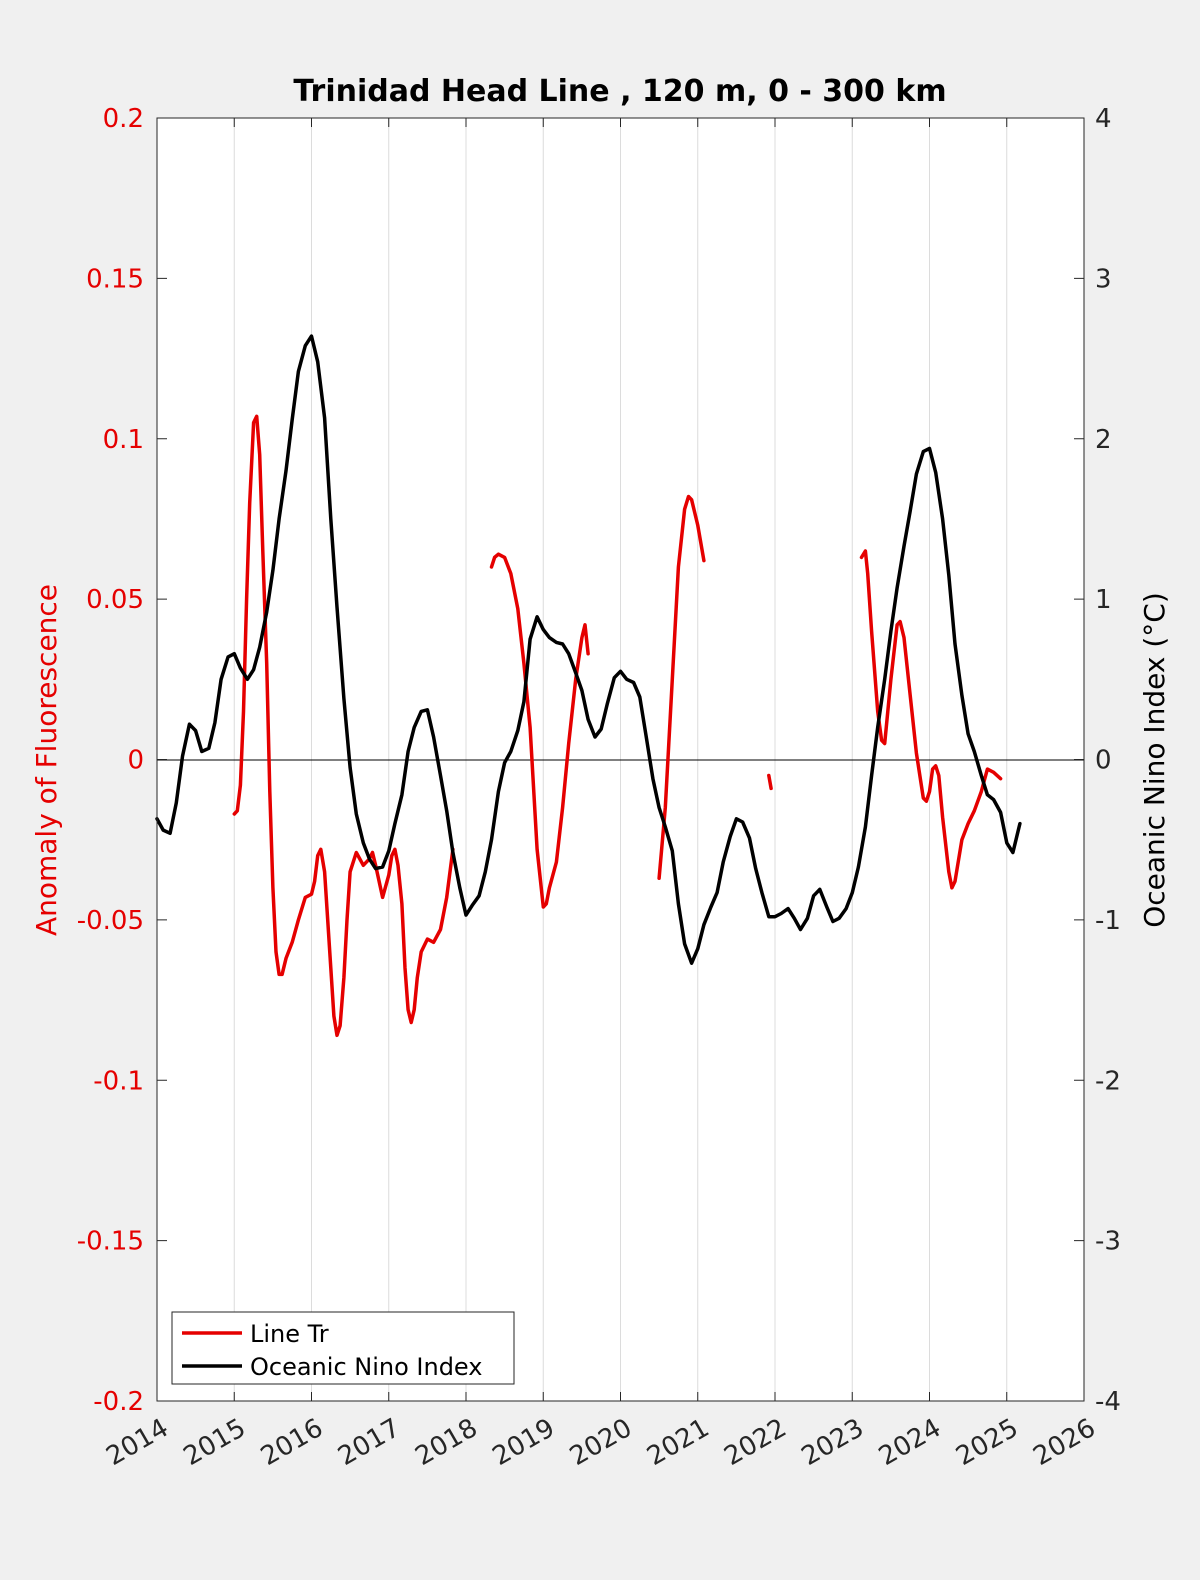 Image resolution: width=1200 pixels, height=1580 pixels. I want to click on right-y-tick-labels: 4 3 2 1 0 -1 -2 -3 -4, so click(1108, 760).